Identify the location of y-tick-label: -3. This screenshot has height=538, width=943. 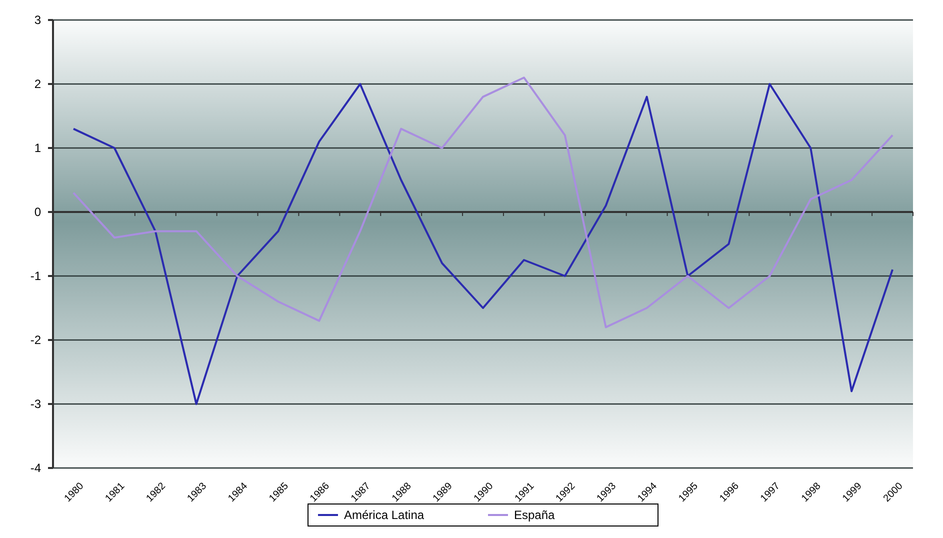
(36, 404).